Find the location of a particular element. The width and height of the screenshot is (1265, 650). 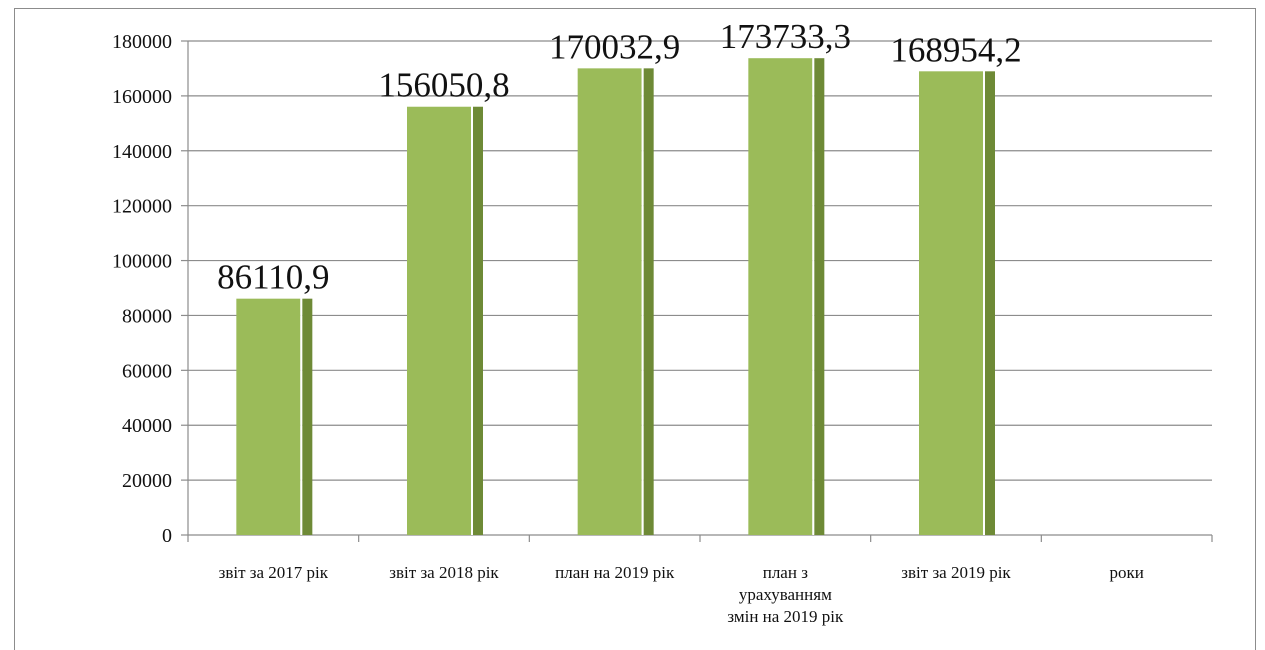

x-category-label: план з is located at coordinates (785, 572).